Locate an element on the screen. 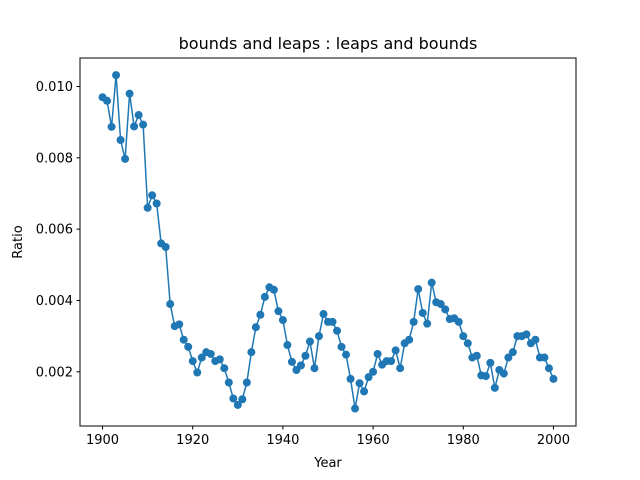 The width and height of the screenshot is (640, 480). chart-title: bounds and leaps : leaps and bounds is located at coordinates (328, 43).